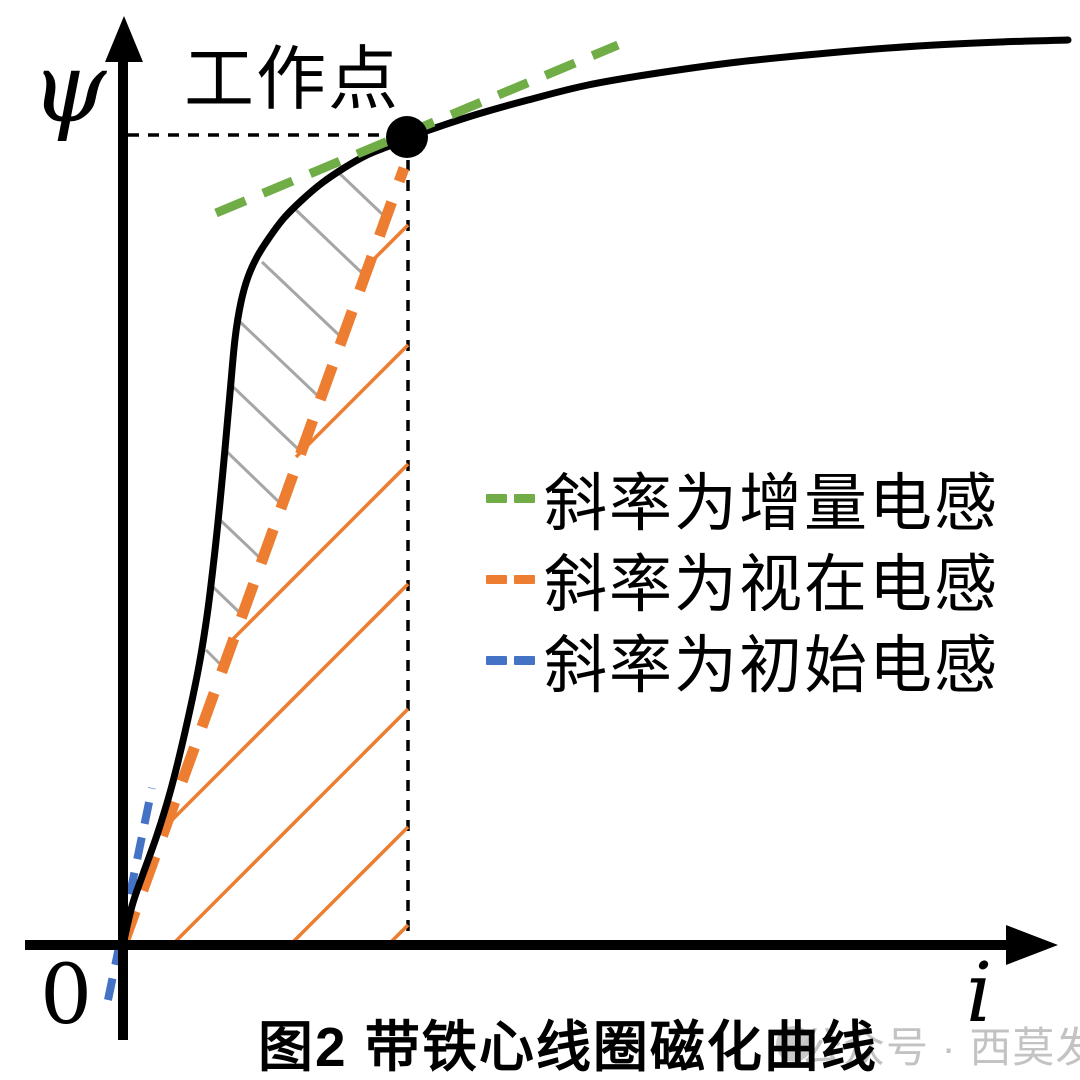 The height and width of the screenshot is (1080, 1080). I want to click on working-point-dot, so click(407, 137).